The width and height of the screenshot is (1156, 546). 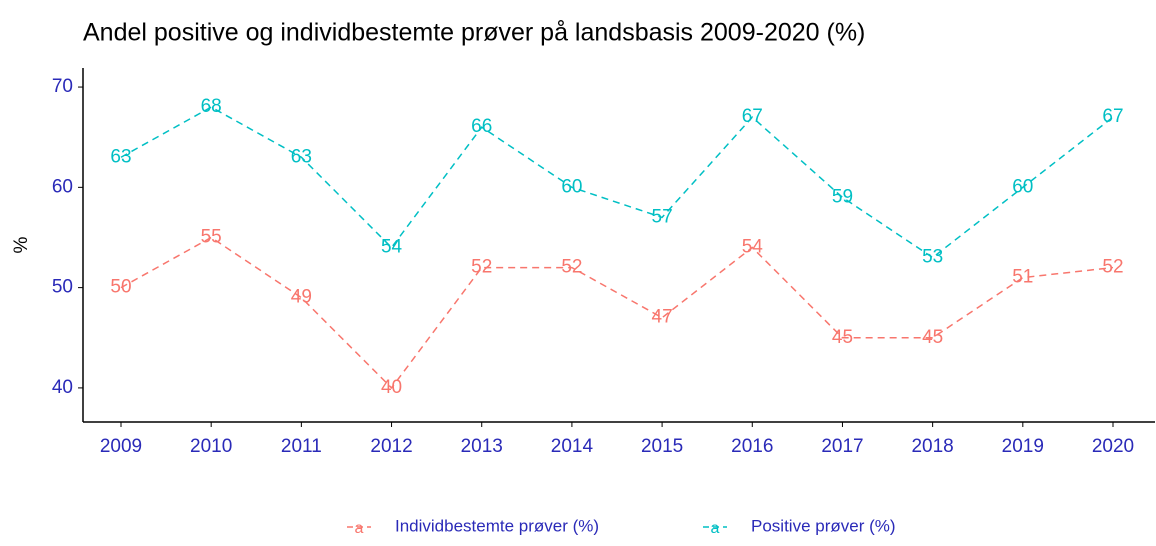 I want to click on x-tick-label: 2015, so click(x=662, y=446).